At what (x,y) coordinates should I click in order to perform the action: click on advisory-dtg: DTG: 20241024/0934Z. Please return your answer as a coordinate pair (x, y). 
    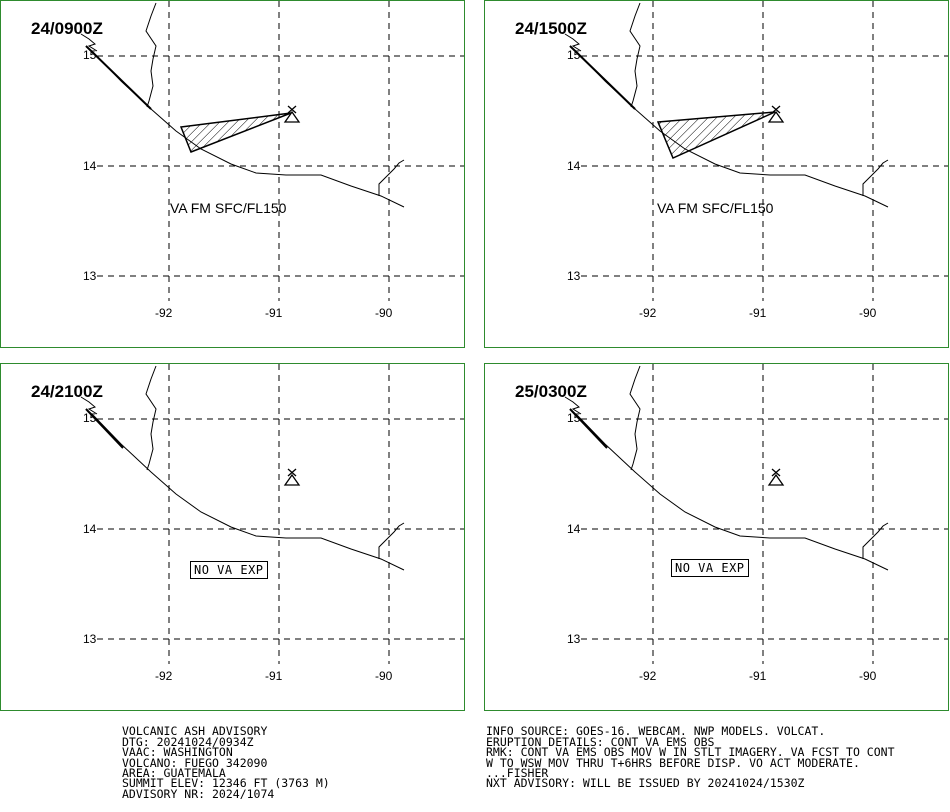
    Looking at the image, I should click on (188, 741).